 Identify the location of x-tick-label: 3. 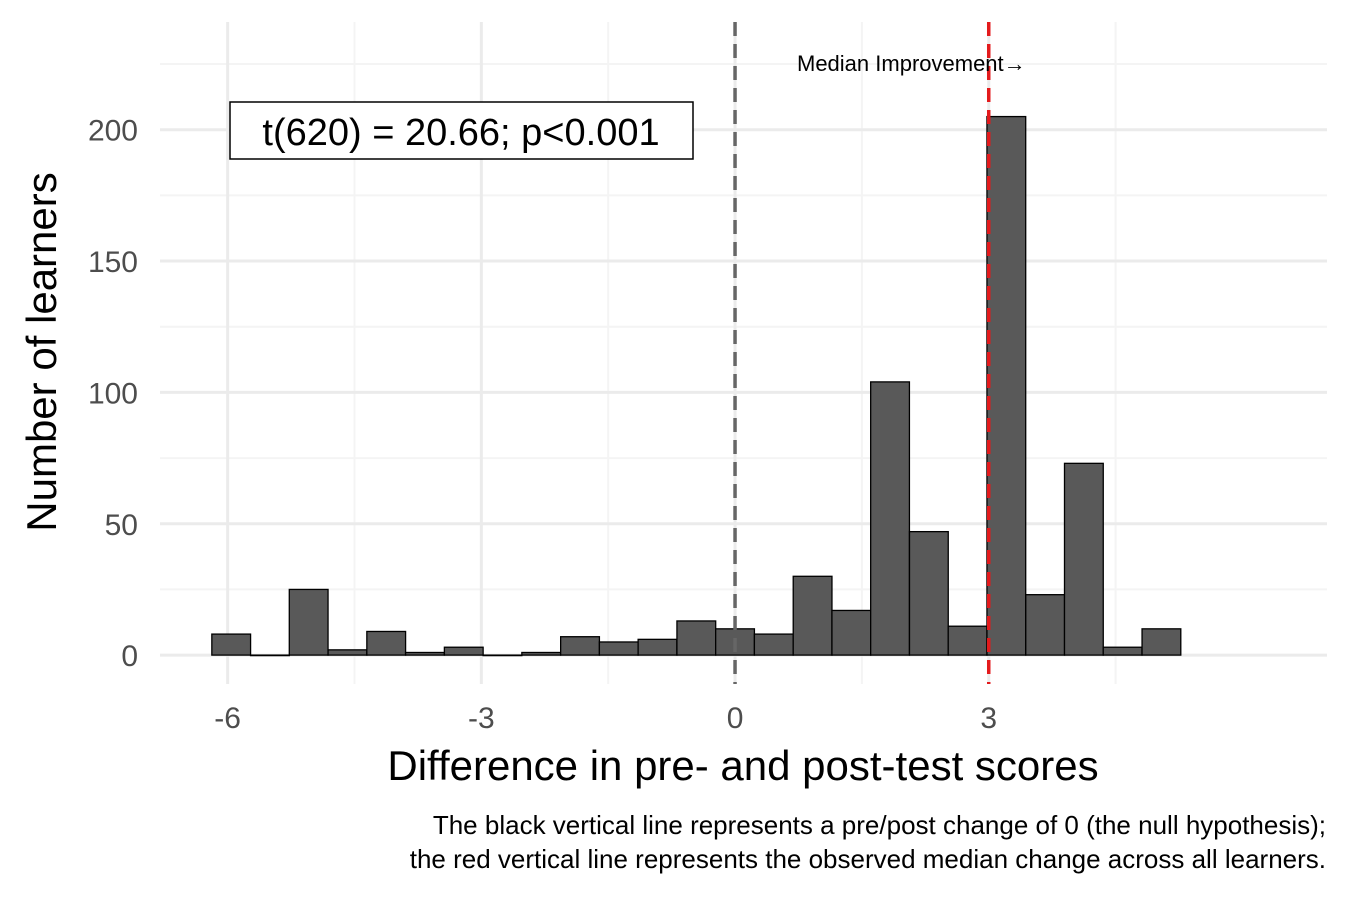
(988, 718).